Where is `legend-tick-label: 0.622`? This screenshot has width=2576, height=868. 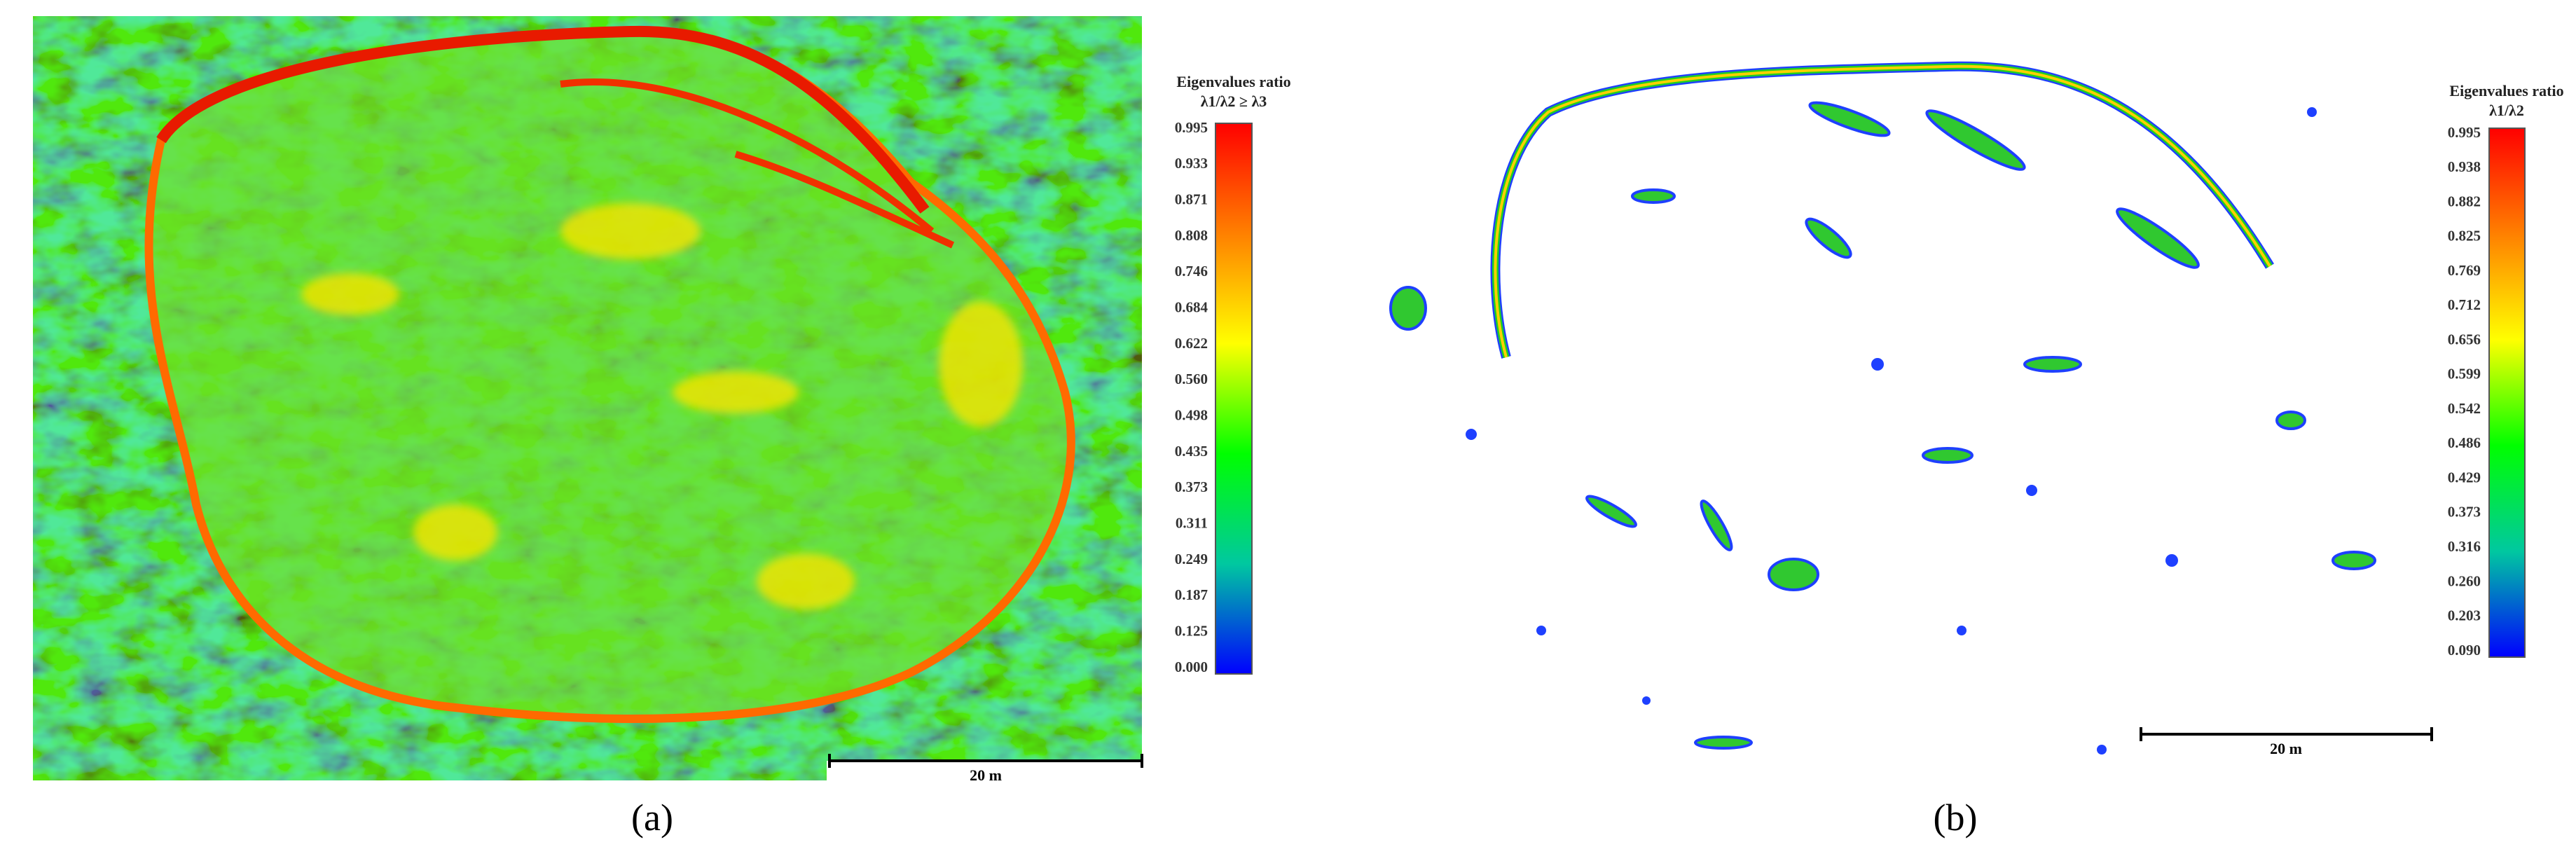 legend-tick-label: 0.622 is located at coordinates (1191, 343).